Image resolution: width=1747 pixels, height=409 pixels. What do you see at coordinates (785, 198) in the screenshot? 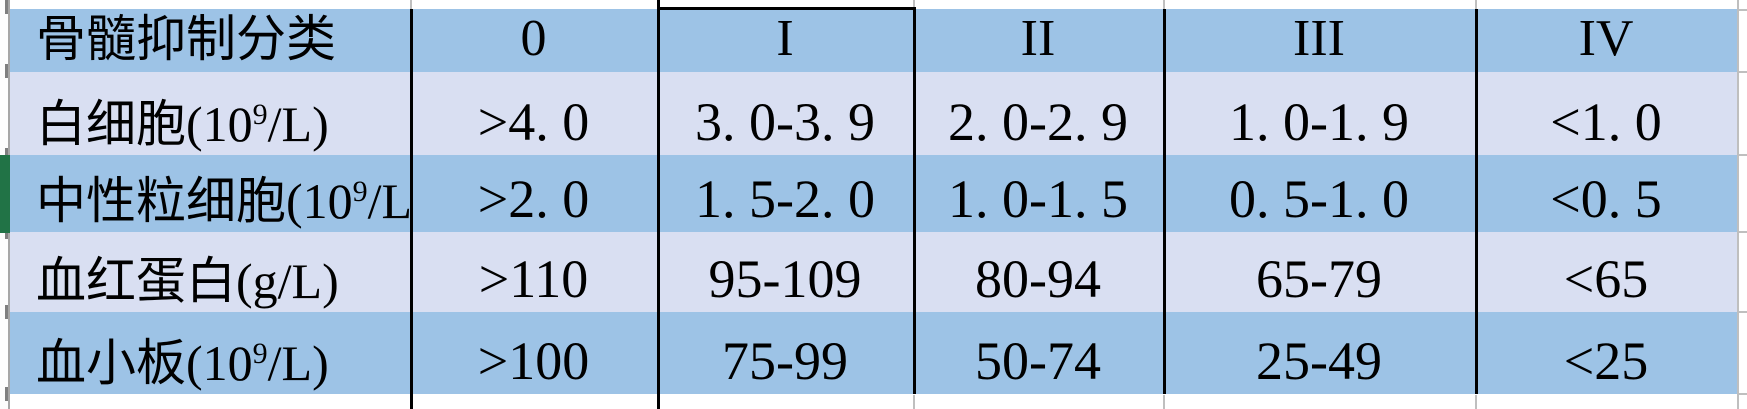
I see `table-cell: 1. 5-2. 0` at bounding box center [785, 198].